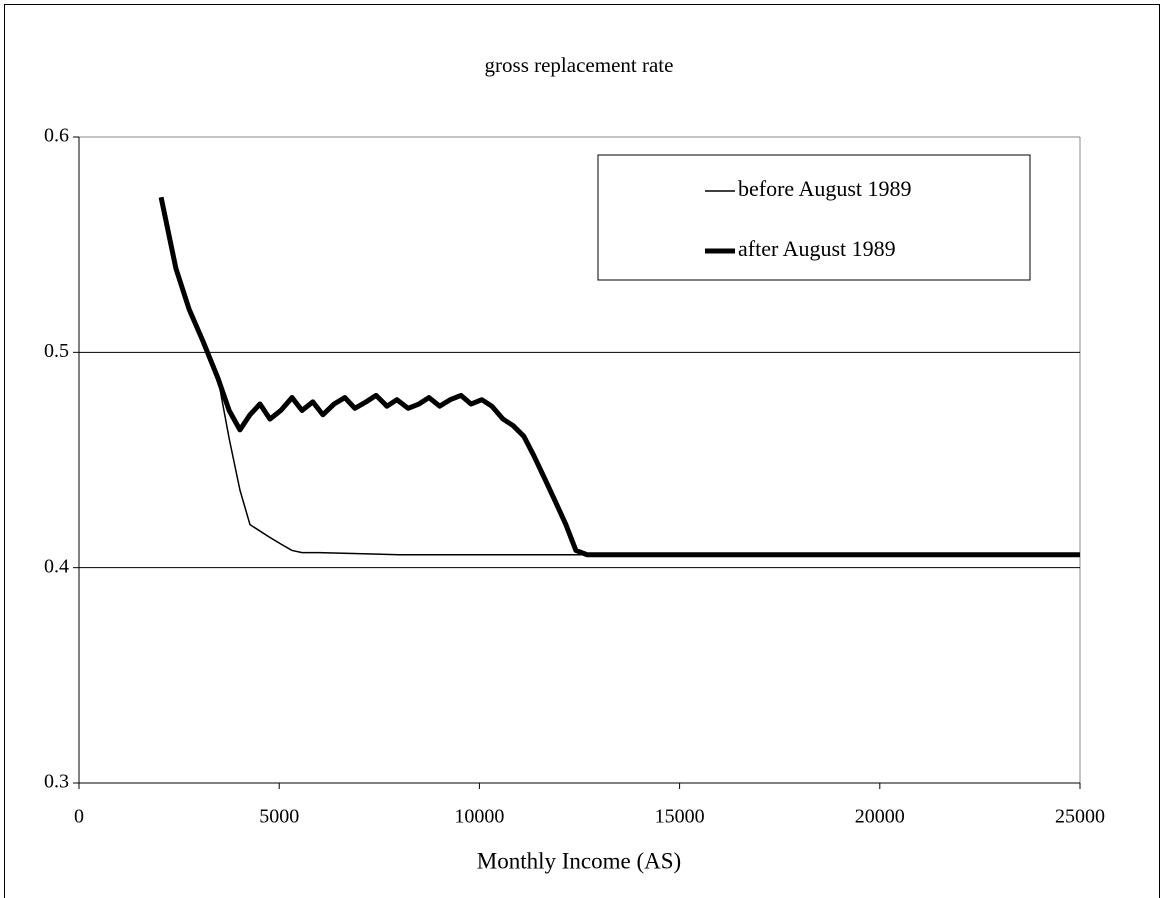 This screenshot has height=898, width=1164. What do you see at coordinates (814, 217) in the screenshot?
I see `legend-box` at bounding box center [814, 217].